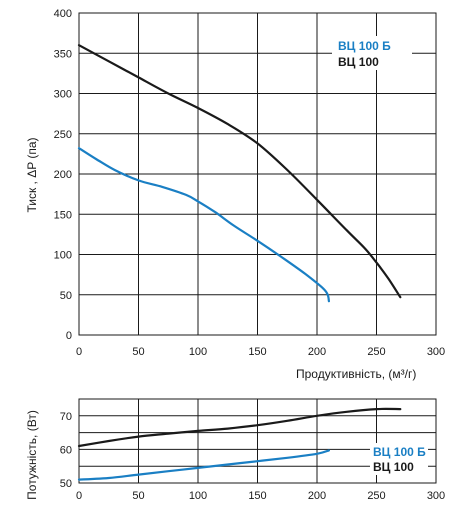 The image size is (469, 517). What do you see at coordinates (358, 62) in the screenshot?
I see `pressure-legend-item-dark: ВЦ 100` at bounding box center [358, 62].